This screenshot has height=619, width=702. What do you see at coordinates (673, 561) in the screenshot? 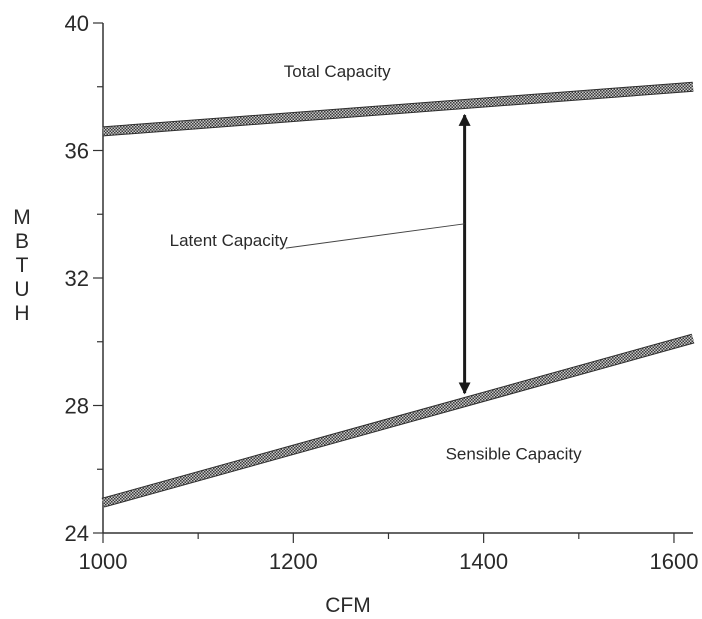
I see `x-tick-label: 1600` at bounding box center [673, 561].